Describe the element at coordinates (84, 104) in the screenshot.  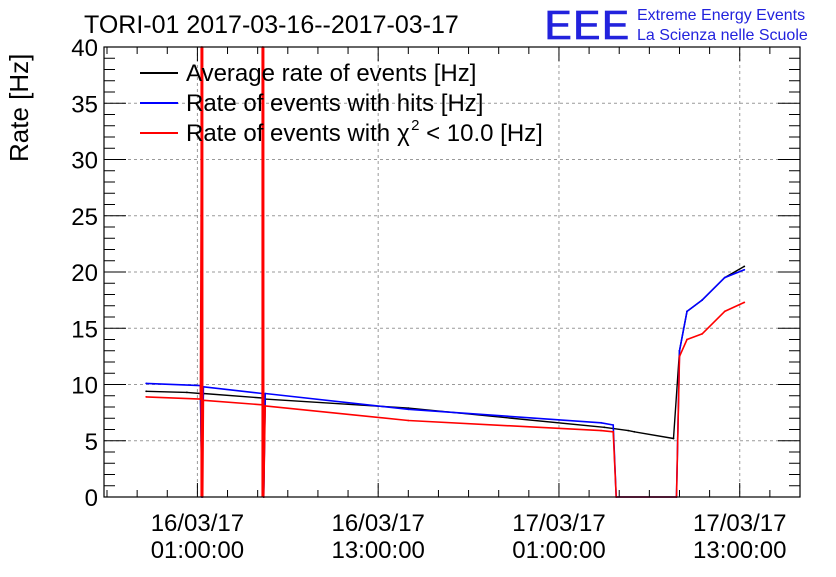
I see `y-tick-label: 35` at that location.